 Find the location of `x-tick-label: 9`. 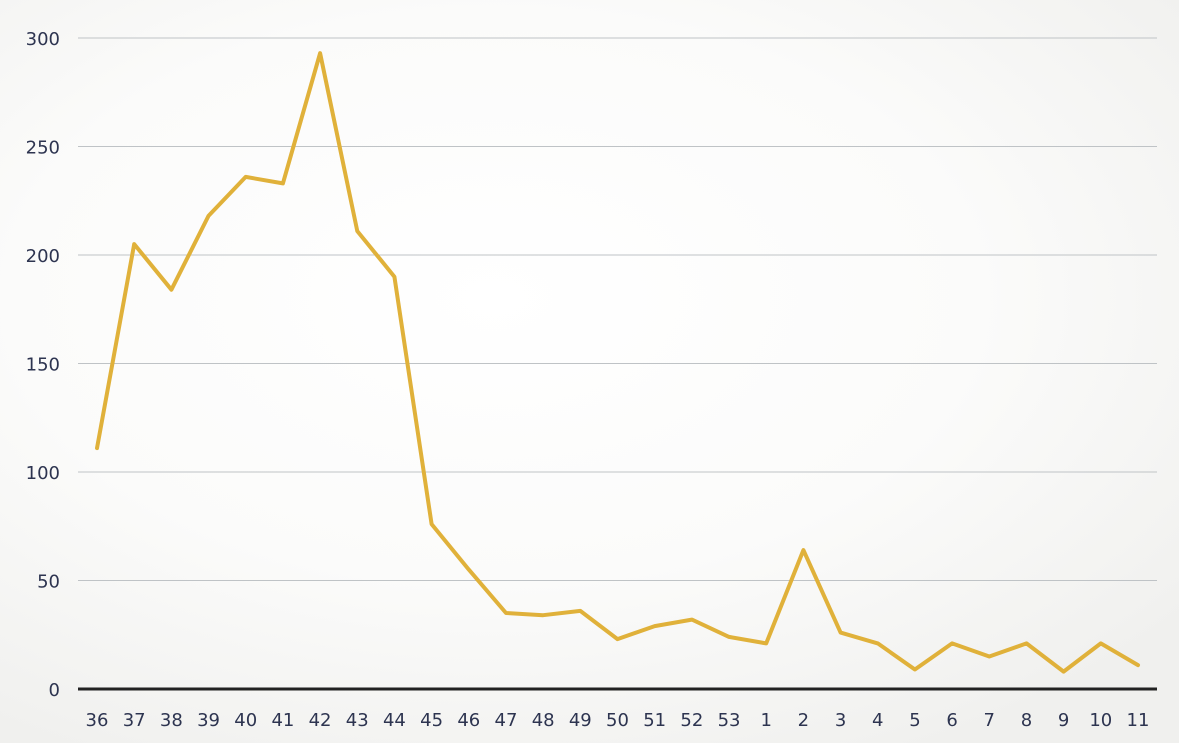

x-tick-label: 9 is located at coordinates (1063, 720).